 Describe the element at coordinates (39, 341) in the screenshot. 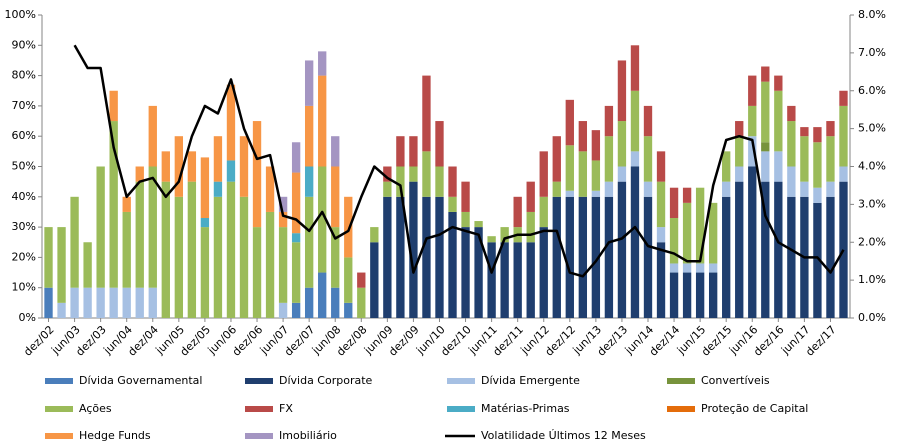

I see `x-tick-label: dez/02` at that location.